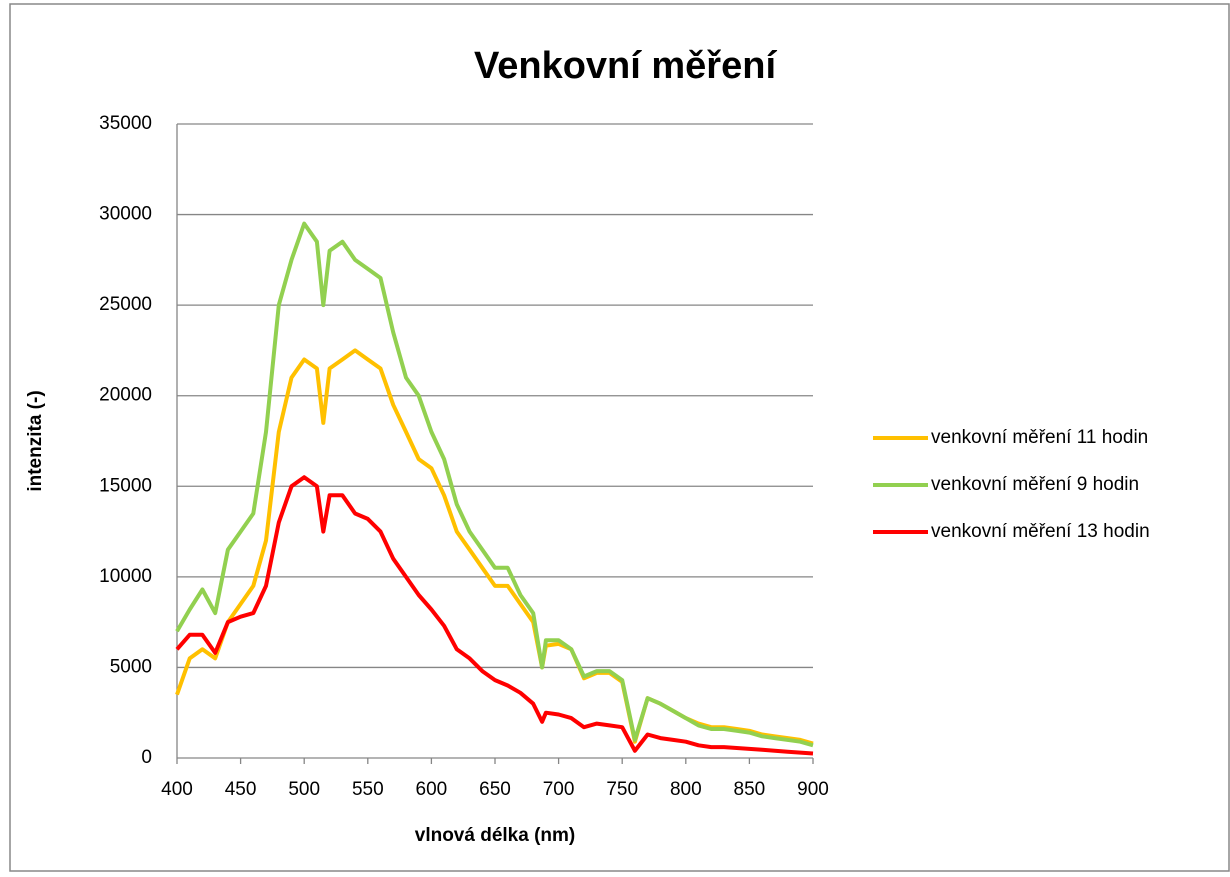 This screenshot has height=877, width=1230. Describe the element at coordinates (813, 789) in the screenshot. I see `x-tick-label: 900` at that location.